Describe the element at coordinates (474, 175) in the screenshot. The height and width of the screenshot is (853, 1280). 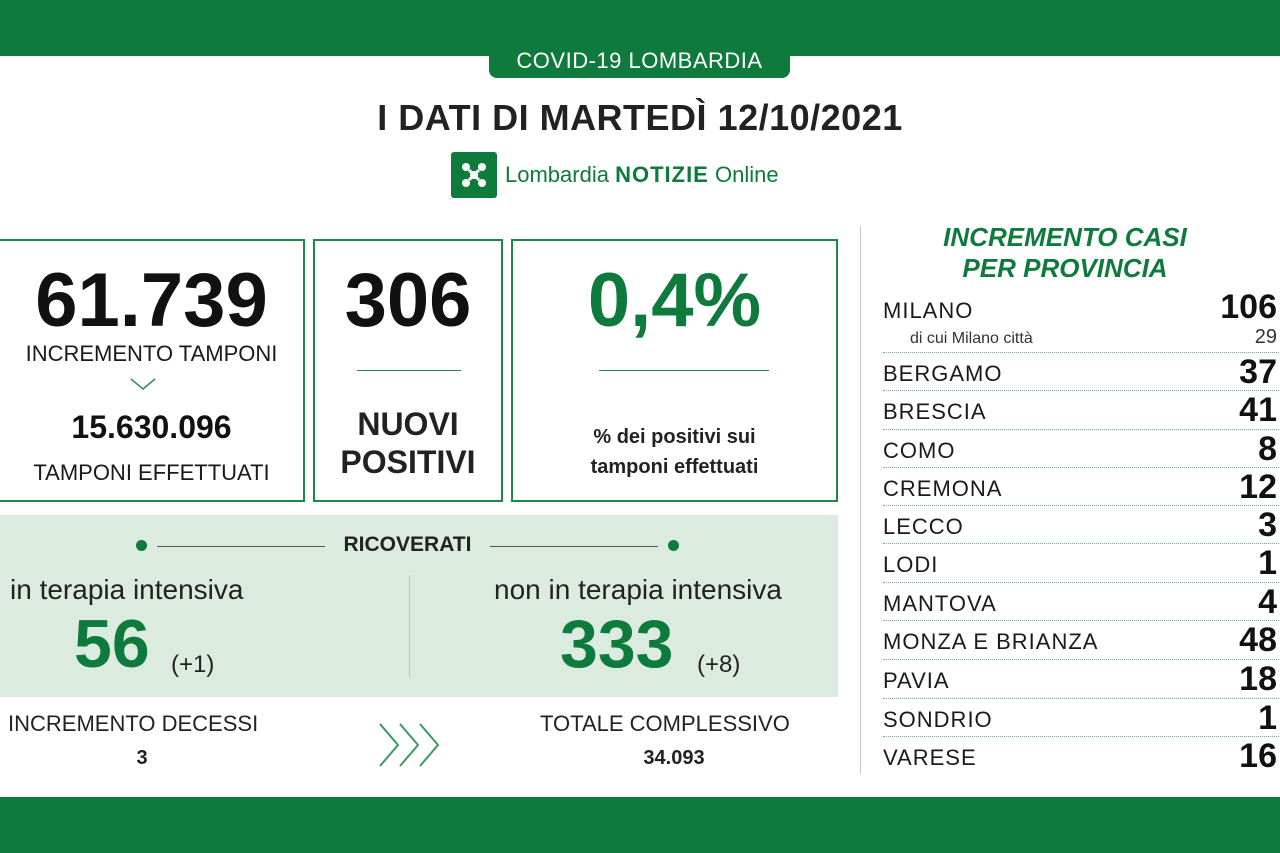
I see `lombardia-rose-icon` at that location.